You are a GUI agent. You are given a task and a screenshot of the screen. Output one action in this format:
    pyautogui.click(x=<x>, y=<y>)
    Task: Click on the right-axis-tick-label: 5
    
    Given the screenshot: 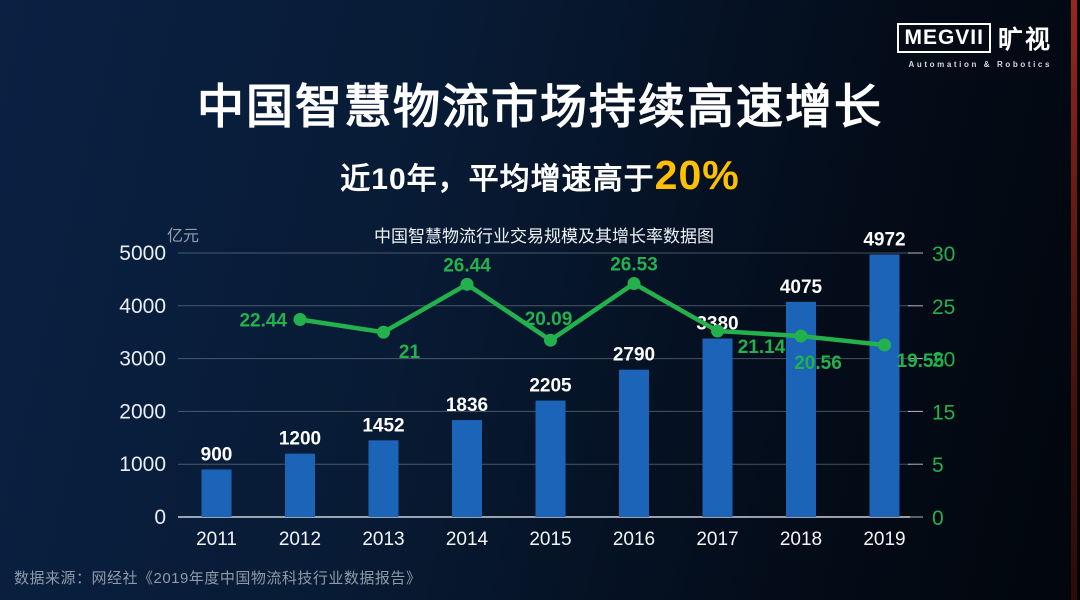 What is the action you would take?
    pyautogui.click(x=938, y=465)
    